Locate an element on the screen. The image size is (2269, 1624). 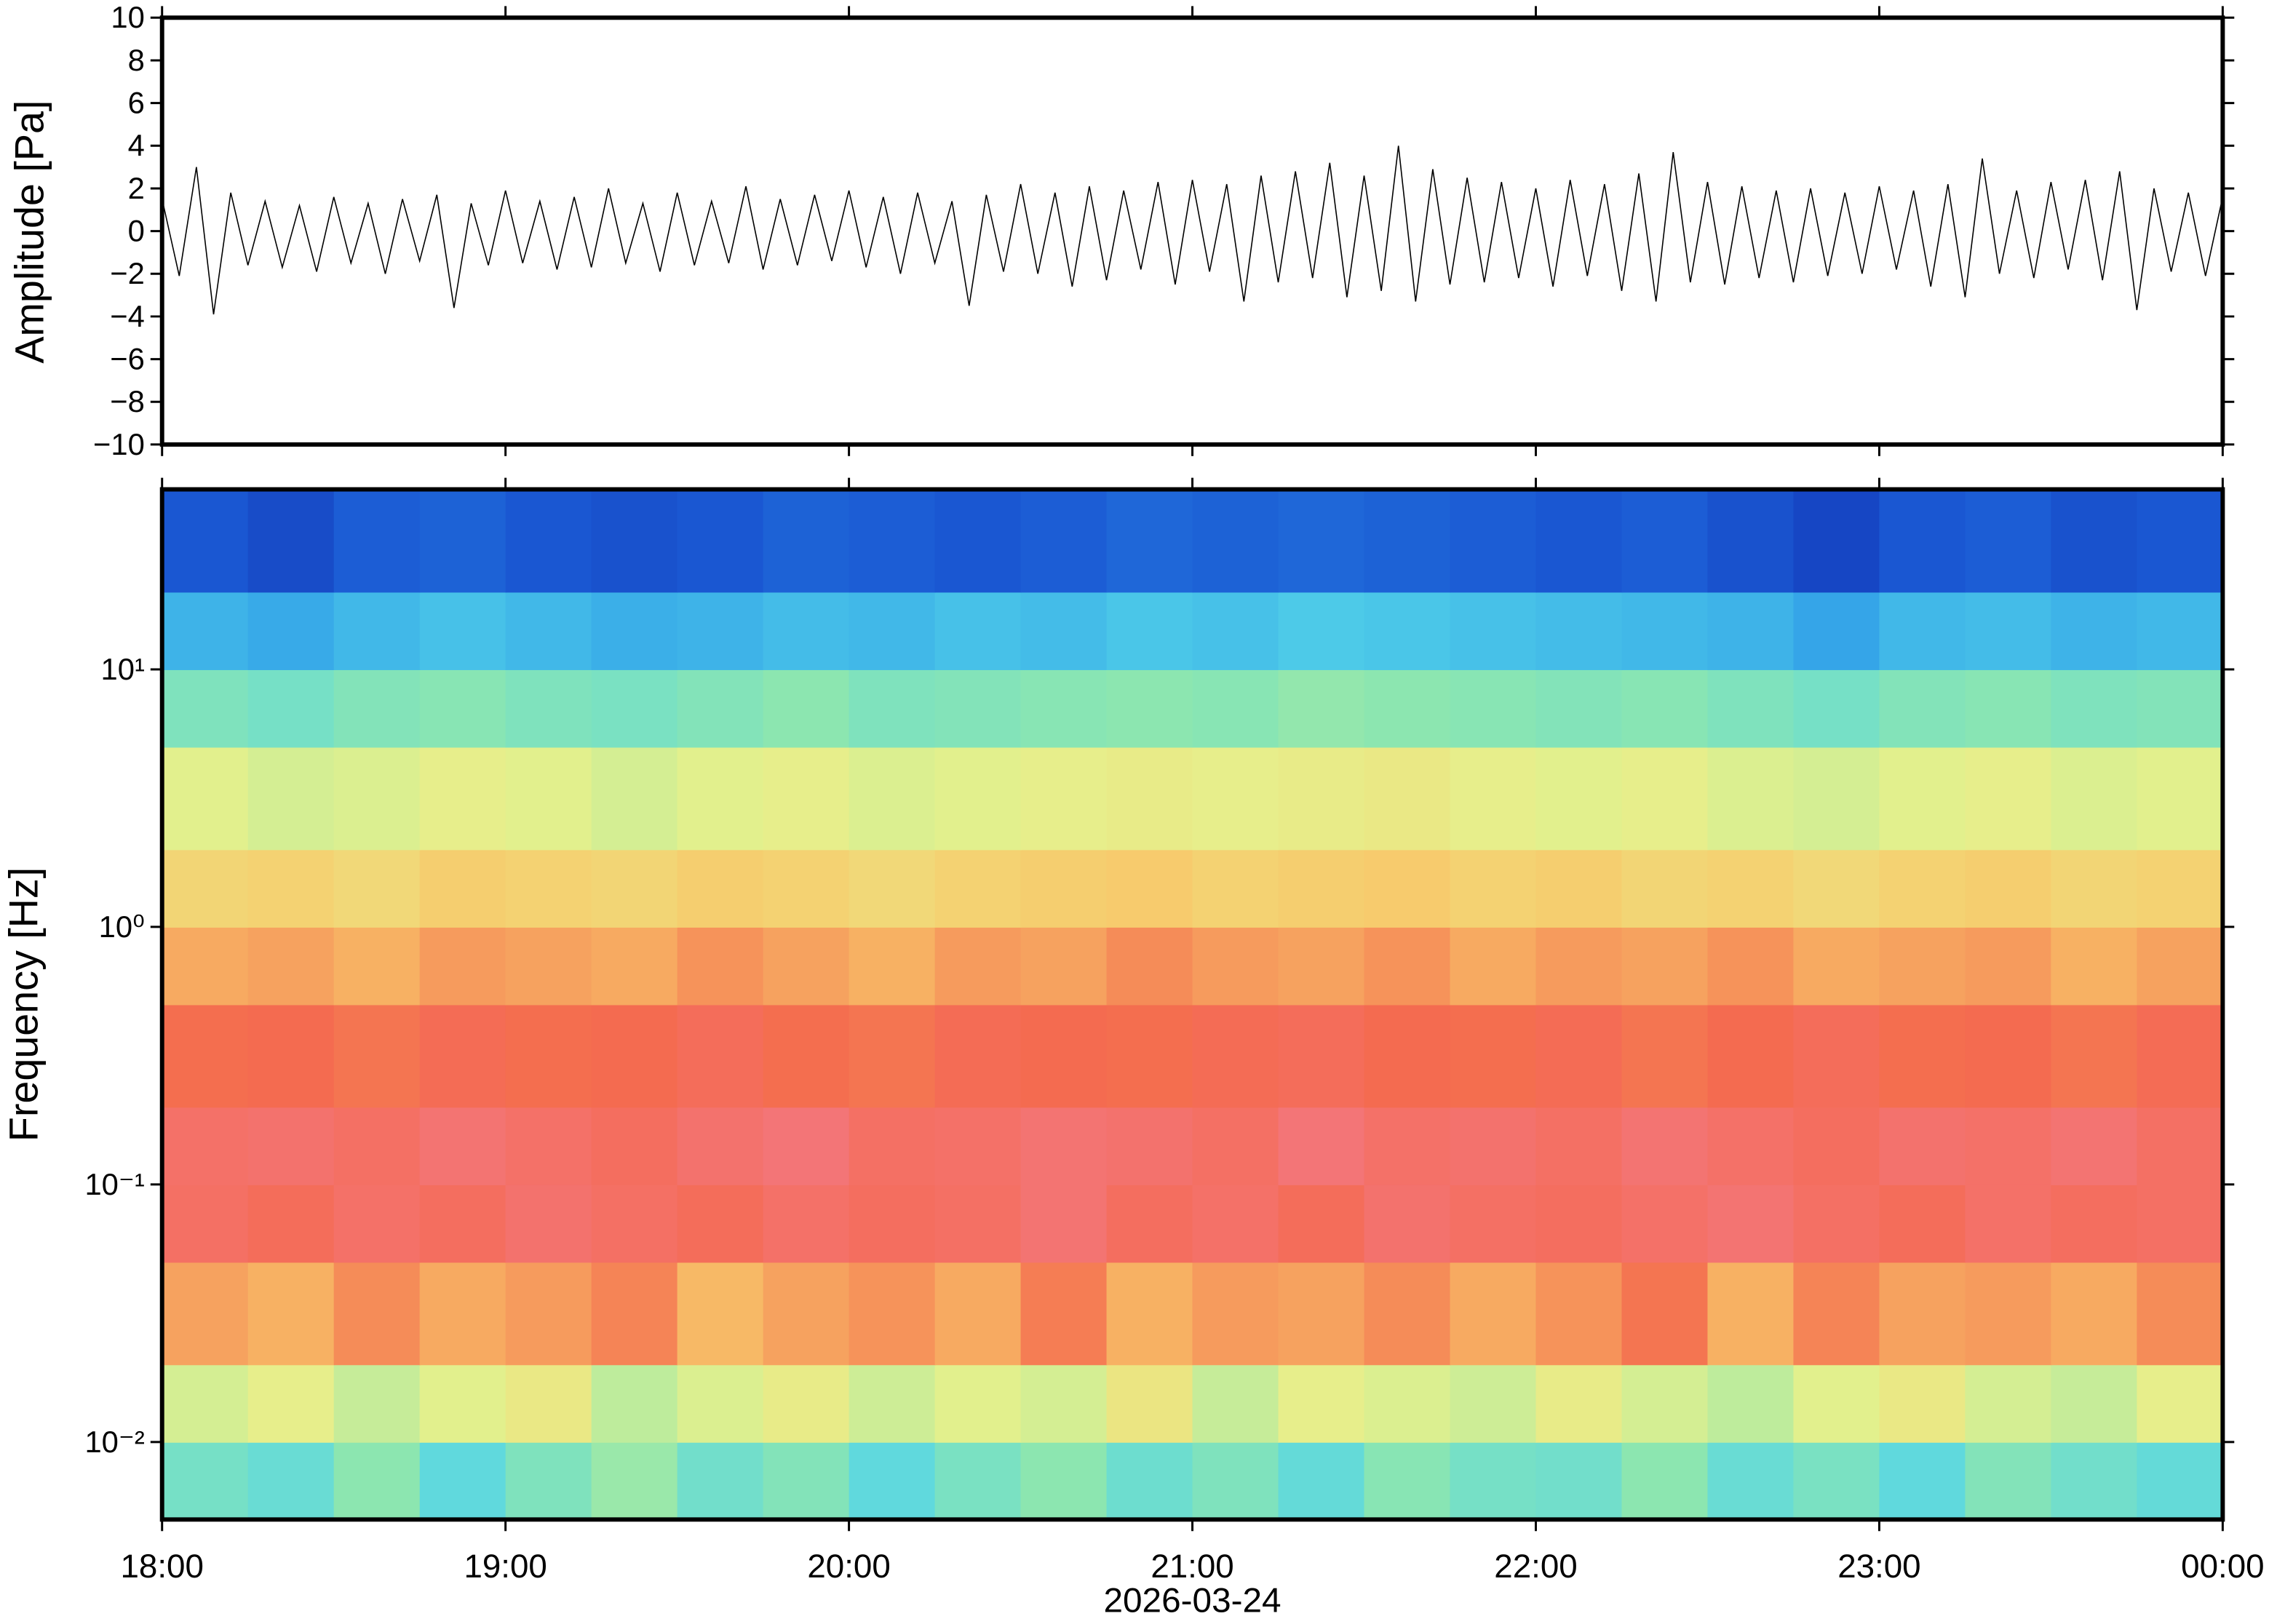
y-tick-label: 10⁻² is located at coordinates (114, 1442).